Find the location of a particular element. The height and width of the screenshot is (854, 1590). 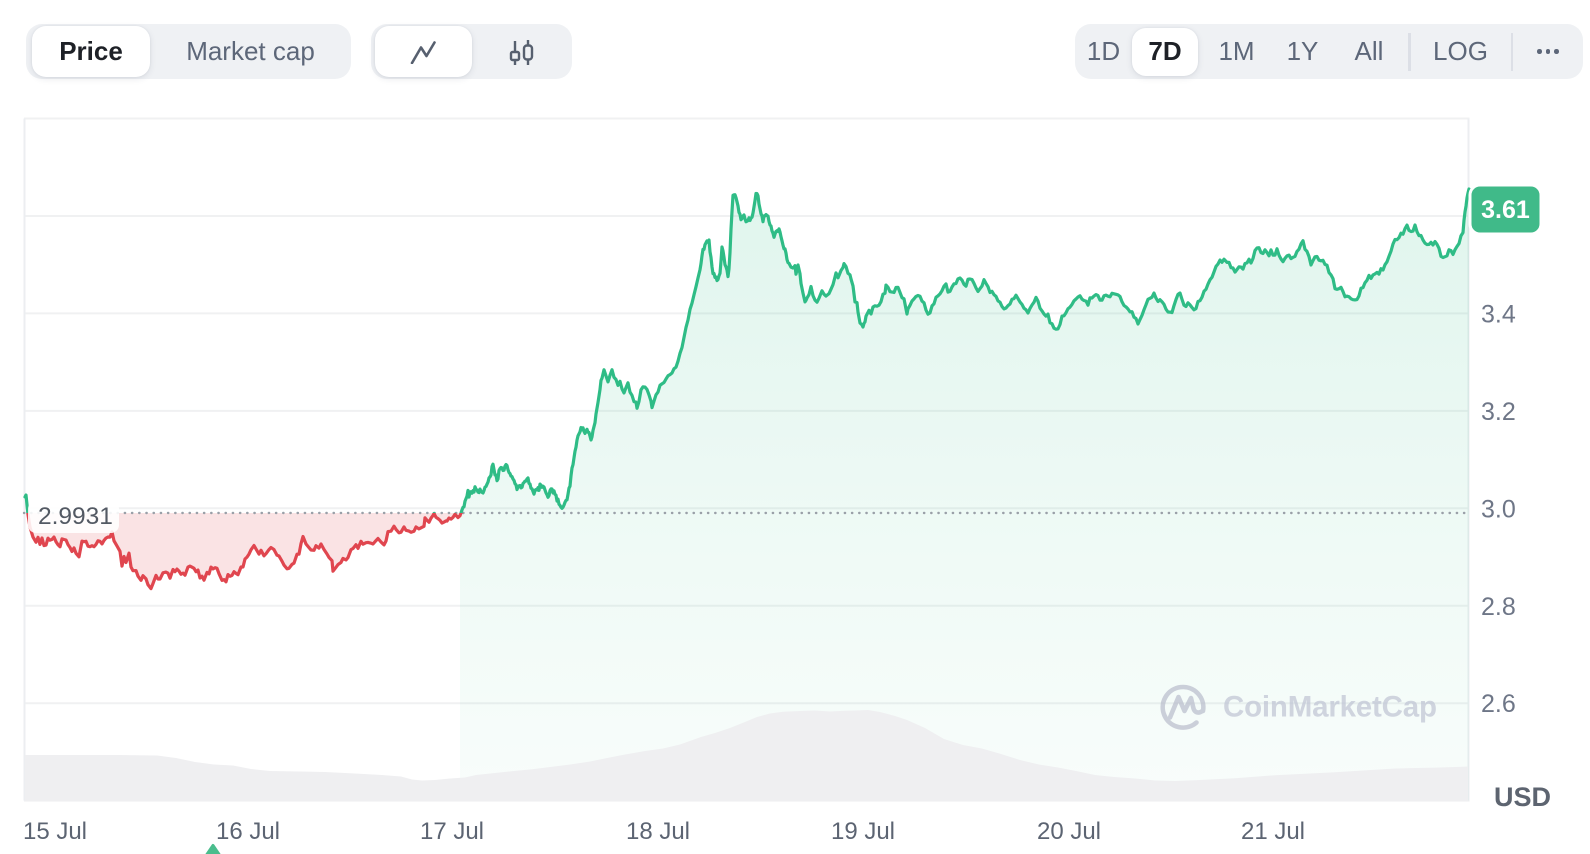

svg-text: 19 Jul is located at coordinates (863, 831).